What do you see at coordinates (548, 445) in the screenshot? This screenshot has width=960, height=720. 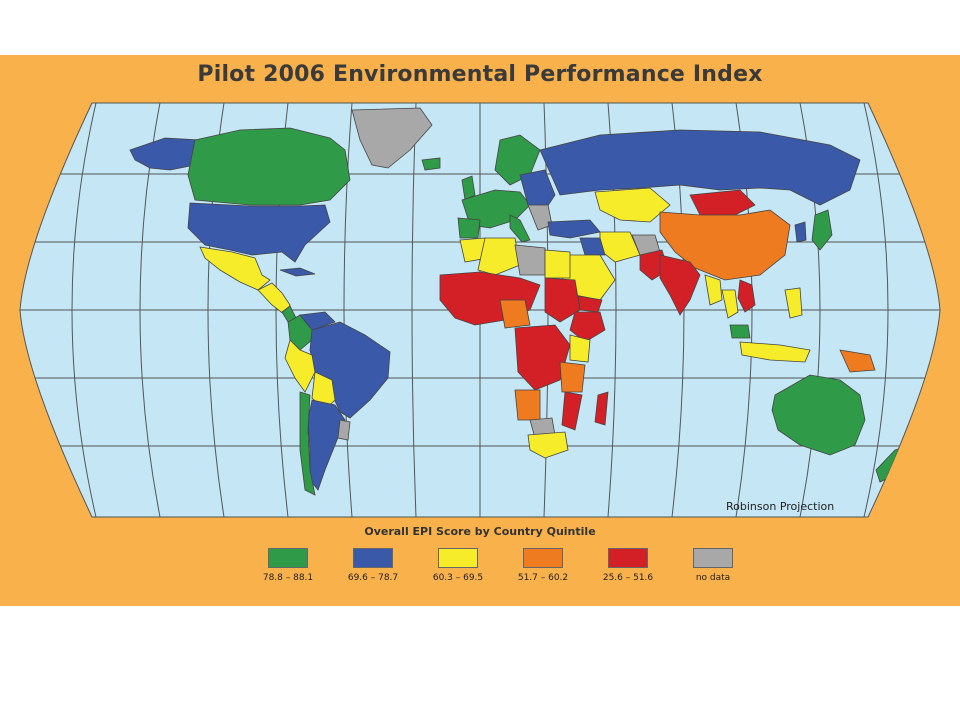 I see `country-south-africa` at bounding box center [548, 445].